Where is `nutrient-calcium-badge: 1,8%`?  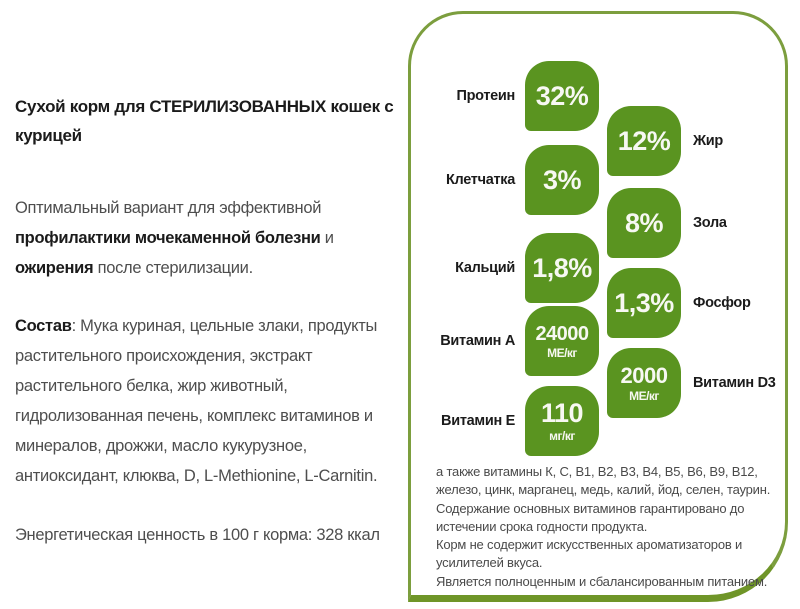
nutrient-calcium-badge: 1,8% is located at coordinates (562, 268).